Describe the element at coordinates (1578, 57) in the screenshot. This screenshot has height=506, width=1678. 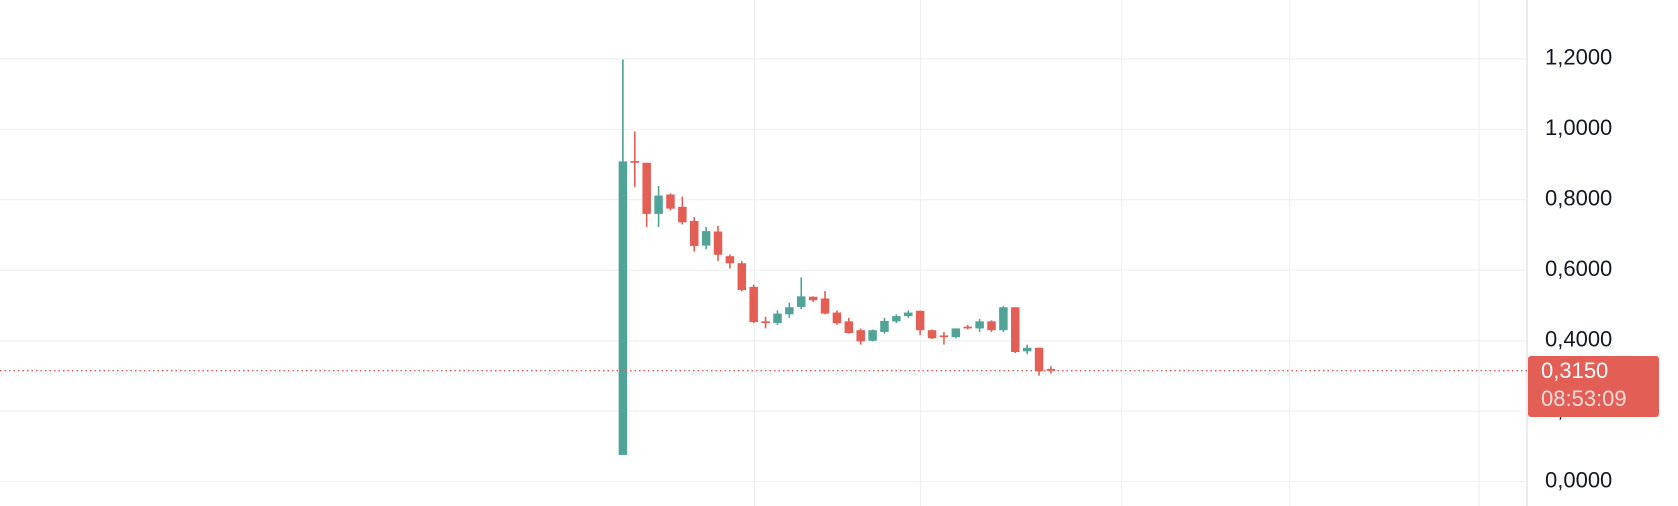
I see `y-tick-label: 1,2000` at that location.